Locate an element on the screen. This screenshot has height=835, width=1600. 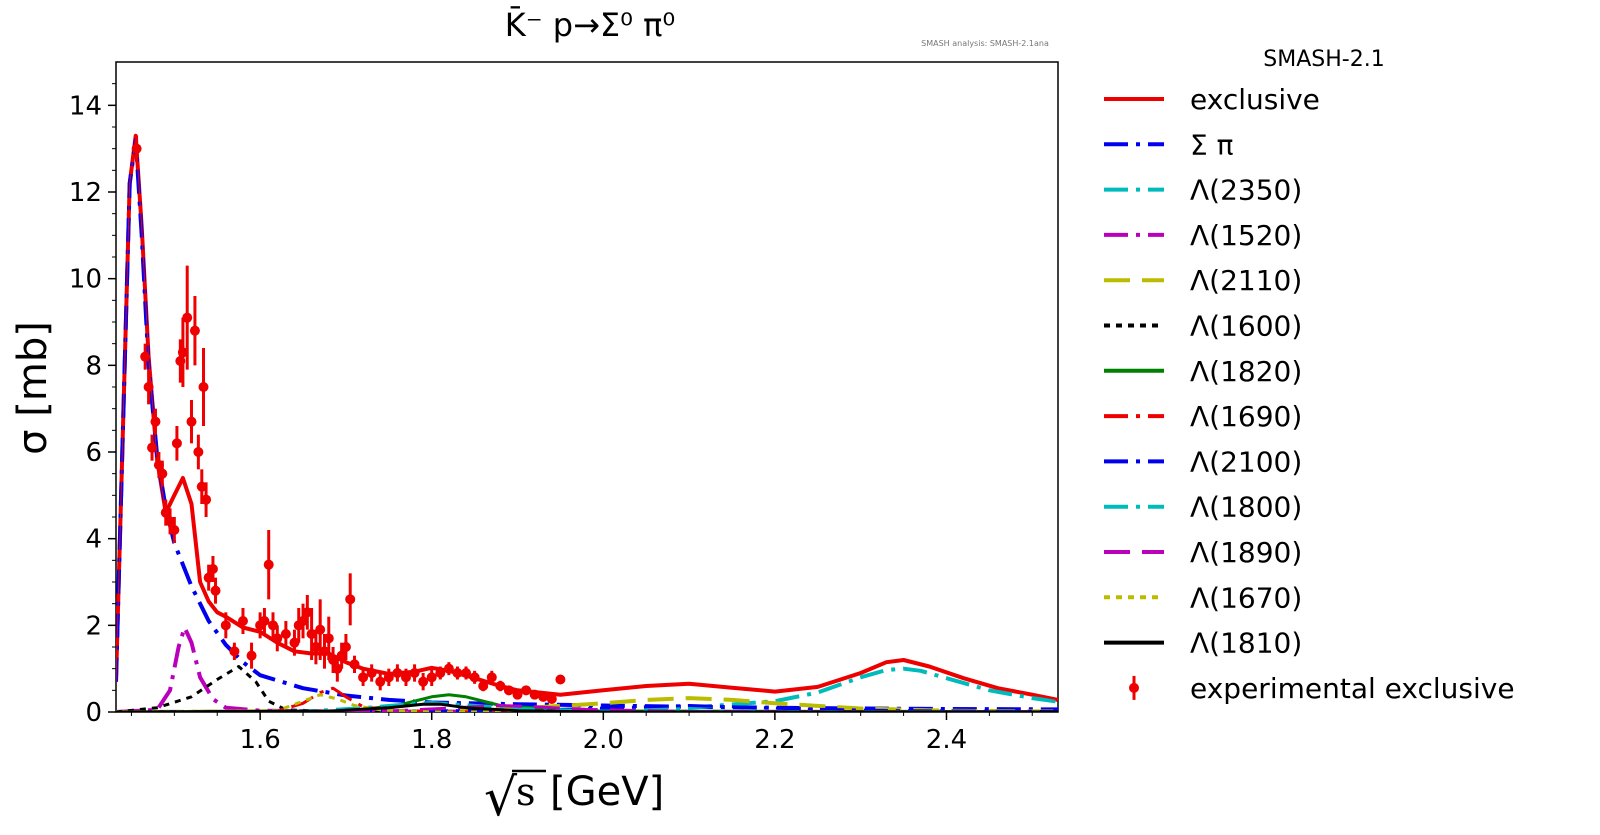
x-axis-label-s: s is located at coordinates (526, 792).